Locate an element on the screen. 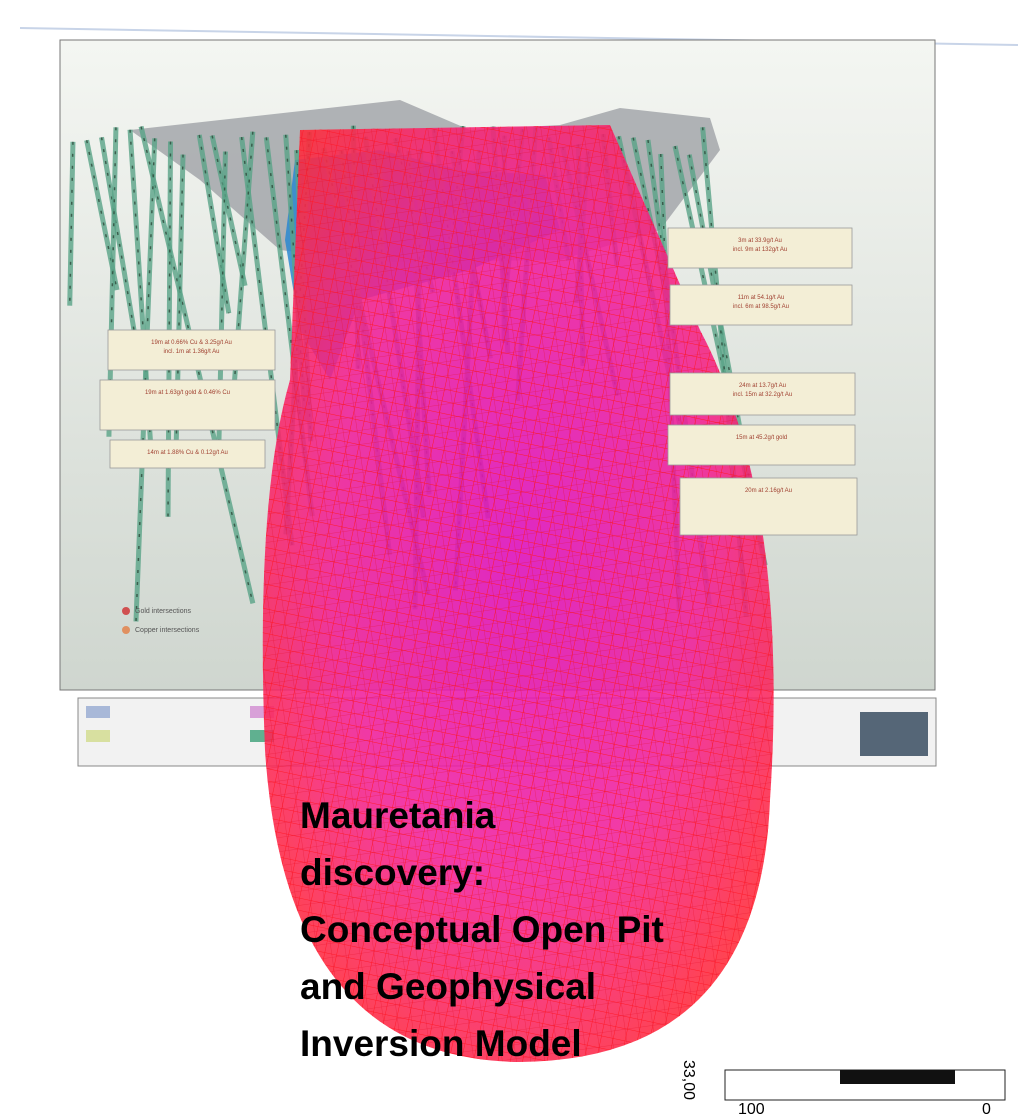  callout-text: incl. 1m at 1.36g/t Au is located at coordinates (191, 352).